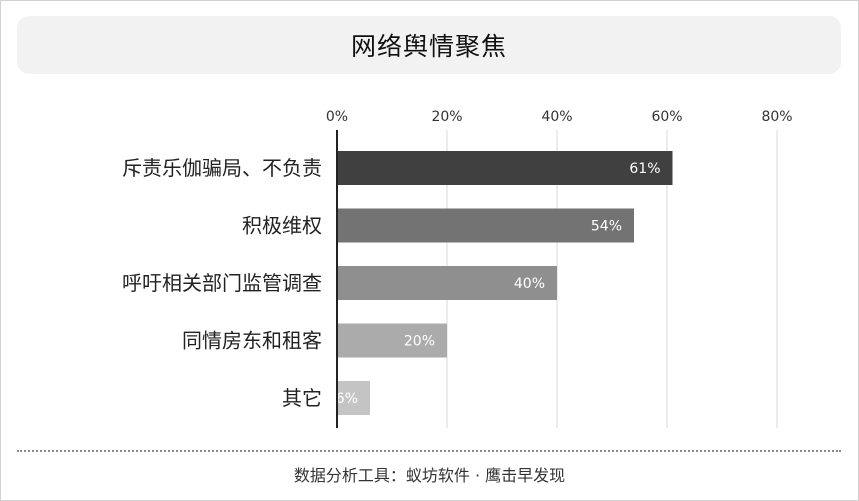 The image size is (859, 501). What do you see at coordinates (556, 117) in the screenshot?
I see `x-tick-label: 40%` at bounding box center [556, 117].